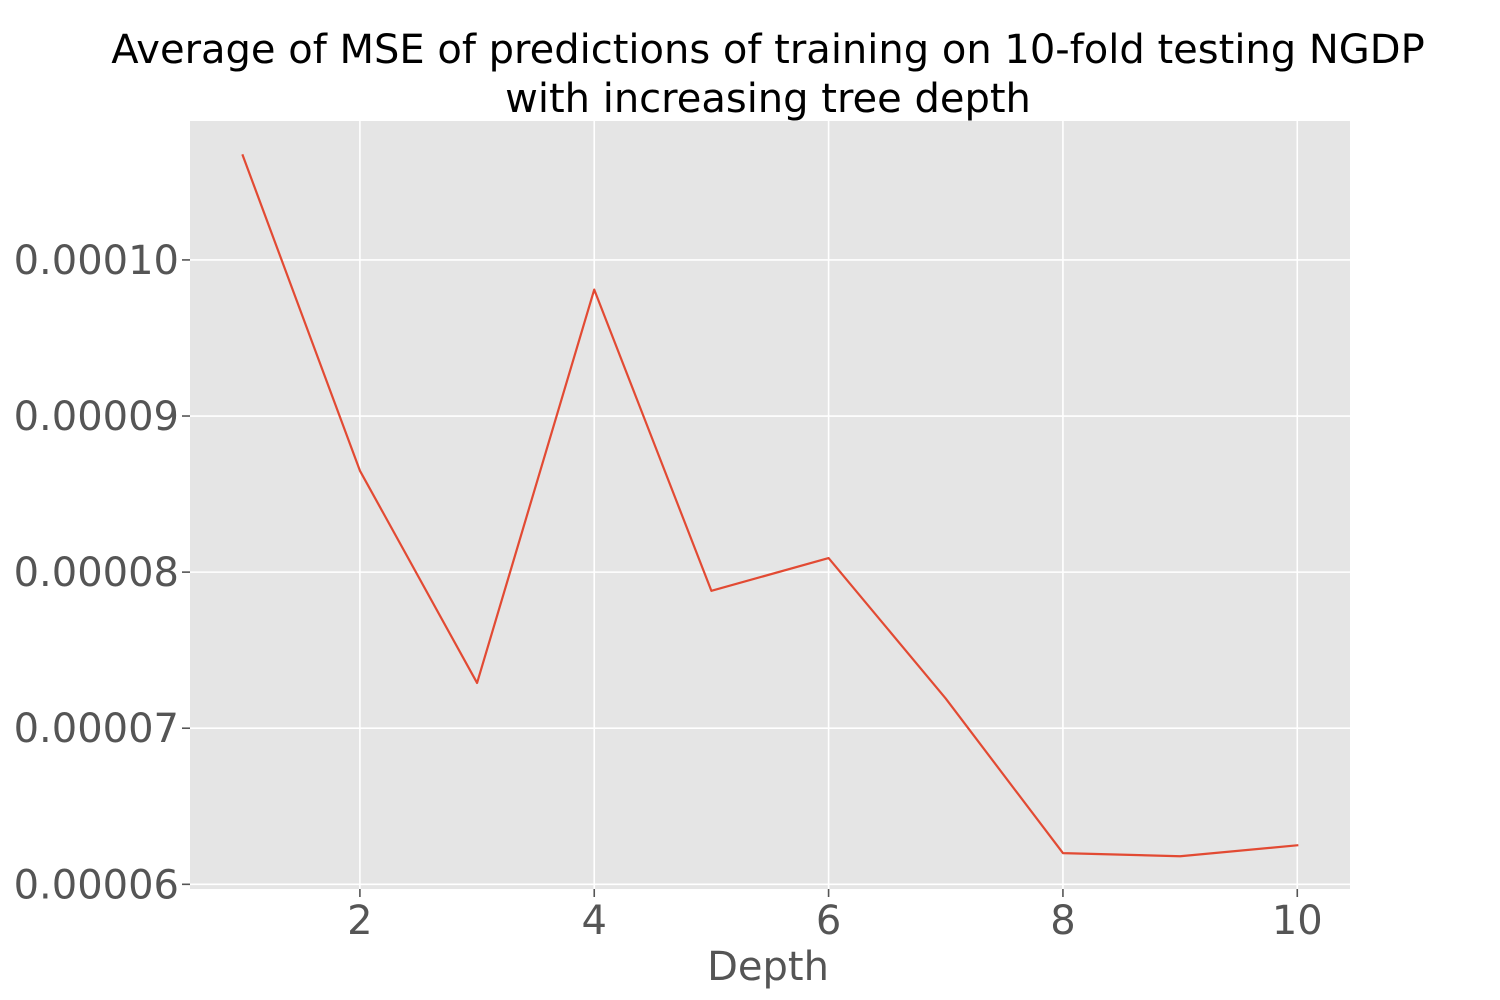 This screenshot has height=1000, width=1500. What do you see at coordinates (594, 921) in the screenshot?
I see `x-tick-label: 4` at bounding box center [594, 921].